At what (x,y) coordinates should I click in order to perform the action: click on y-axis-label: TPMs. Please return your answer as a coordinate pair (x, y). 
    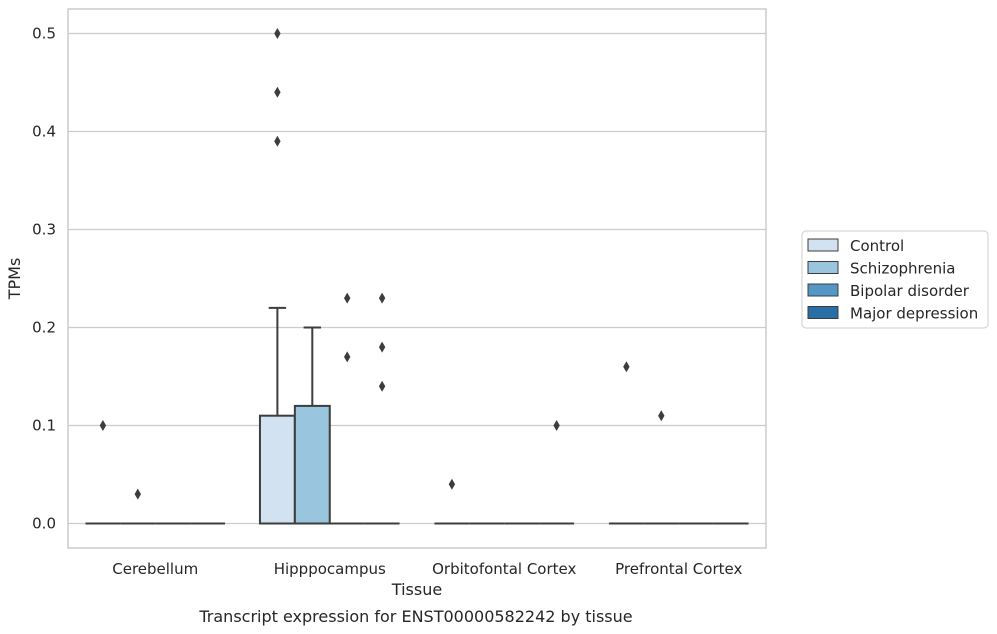
    Looking at the image, I should click on (14, 279).